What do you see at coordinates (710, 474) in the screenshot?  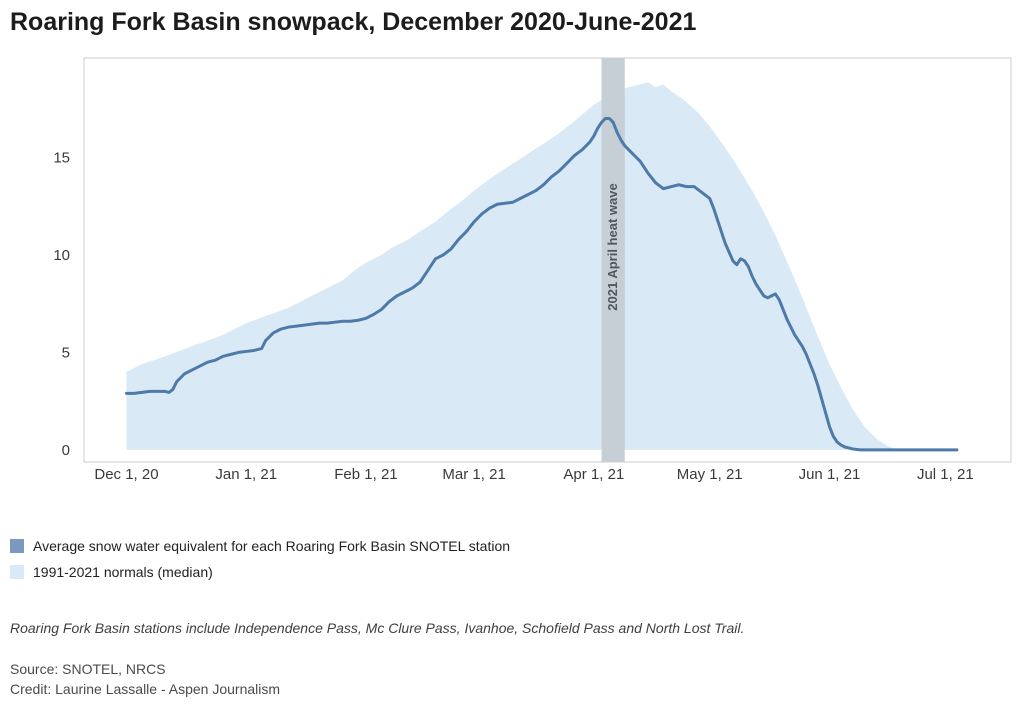 I see `x-tick-label: May 1, 21` at bounding box center [710, 474].